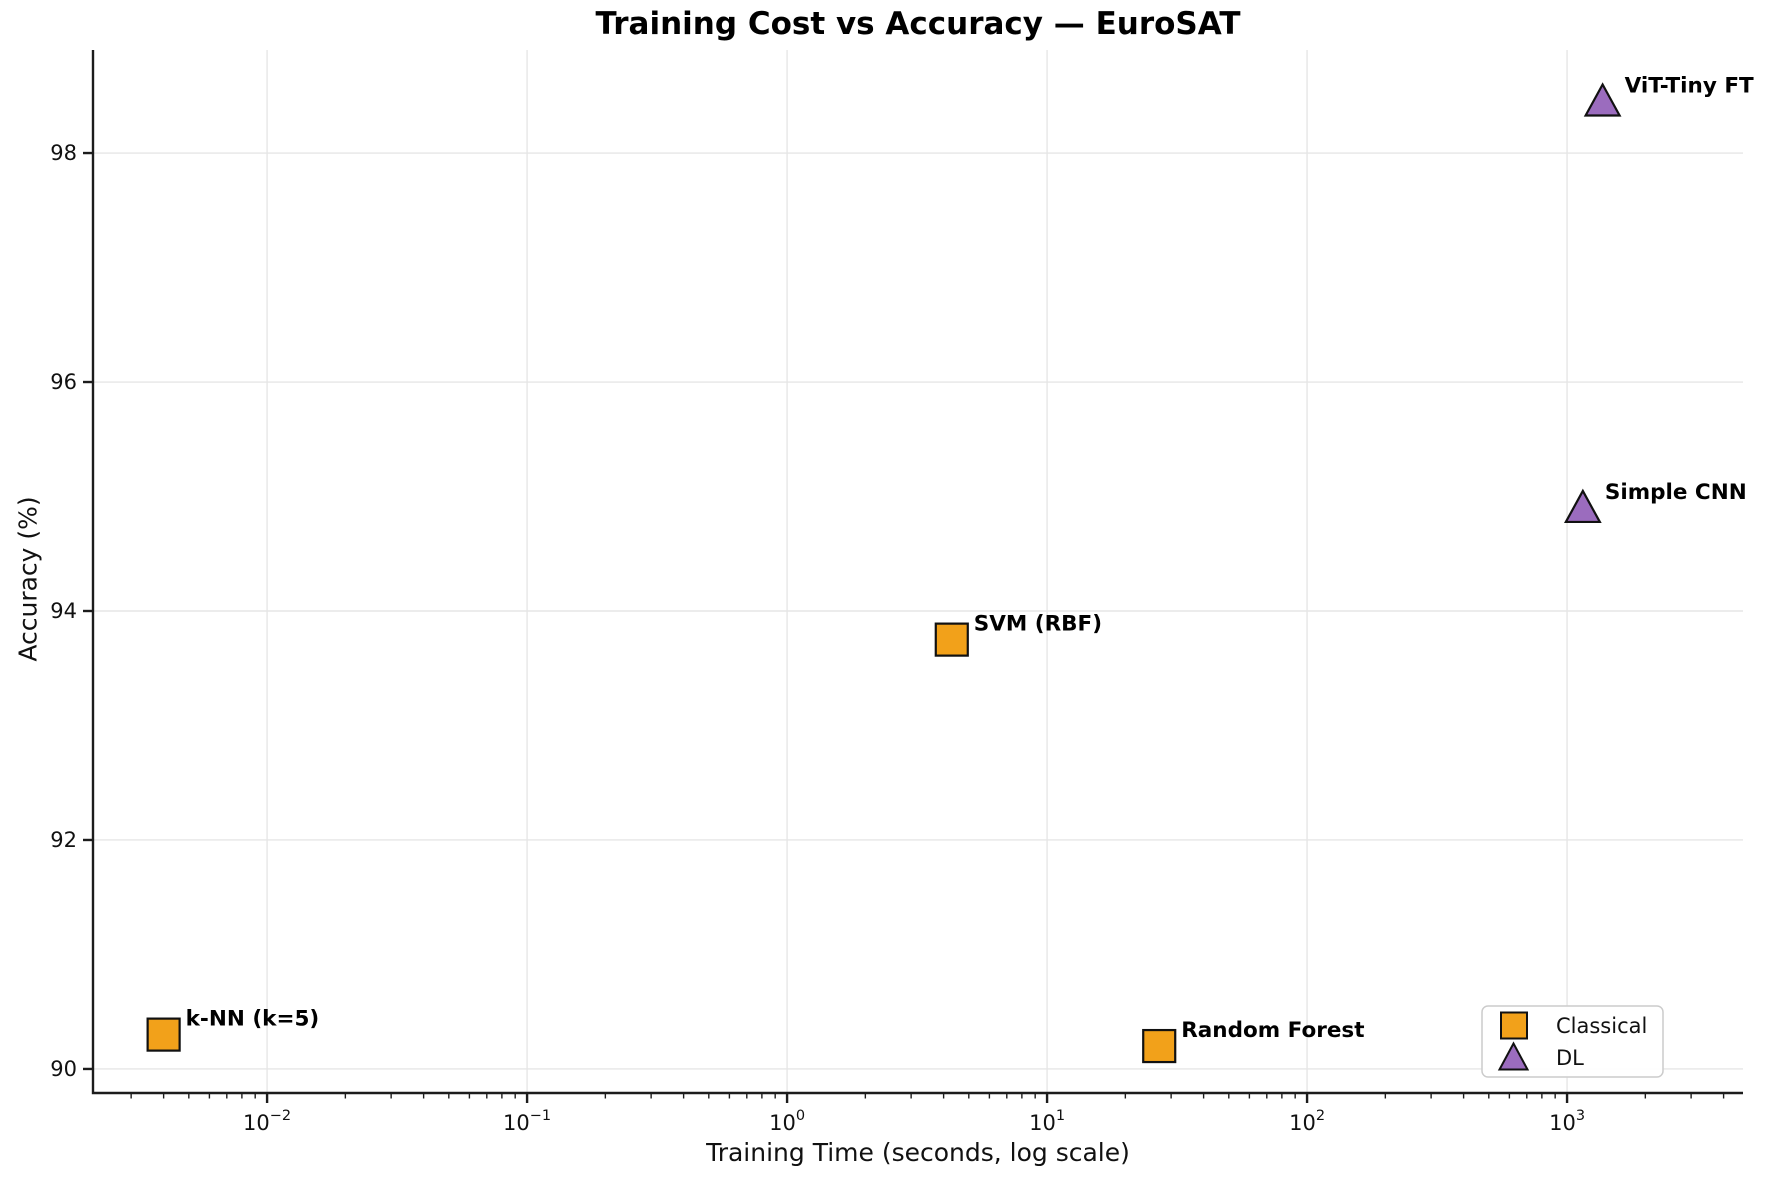 The image size is (1775, 1183). What do you see at coordinates (1513, 1056) in the screenshot?
I see `legend-marker-triangle` at bounding box center [1513, 1056].